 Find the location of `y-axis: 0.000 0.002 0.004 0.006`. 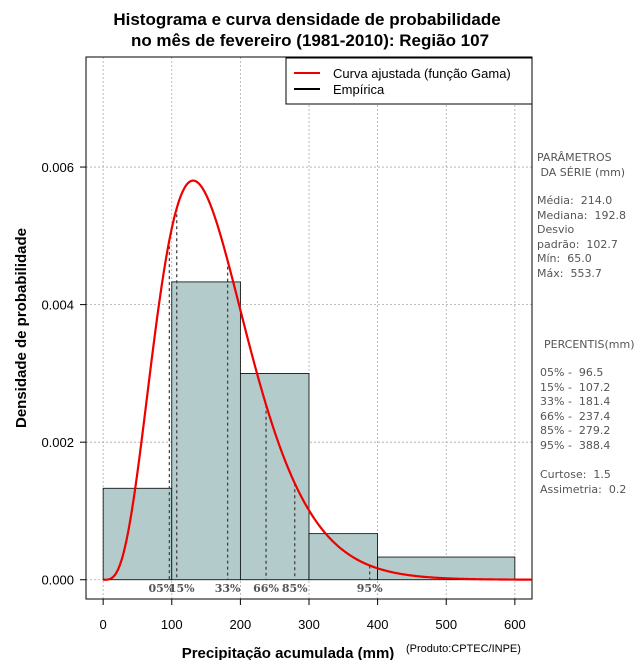

y-axis: 0.000 0.002 0.004 0.006 is located at coordinates (63, 374).